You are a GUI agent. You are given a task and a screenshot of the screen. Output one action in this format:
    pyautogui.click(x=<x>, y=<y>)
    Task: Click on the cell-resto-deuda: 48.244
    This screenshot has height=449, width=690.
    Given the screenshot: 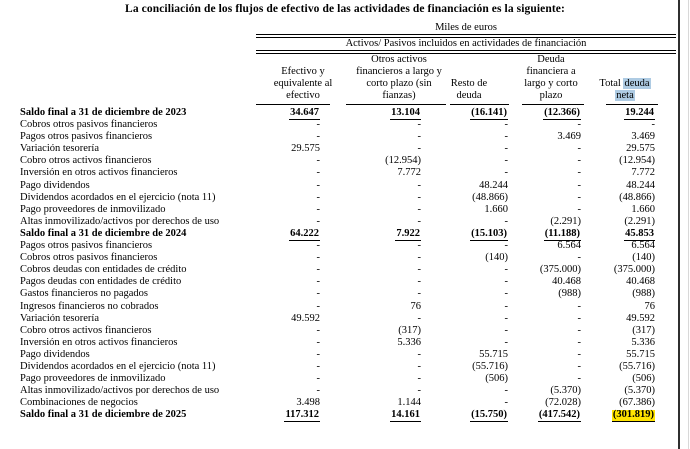 What is the action you would take?
    pyautogui.click(x=493, y=185)
    